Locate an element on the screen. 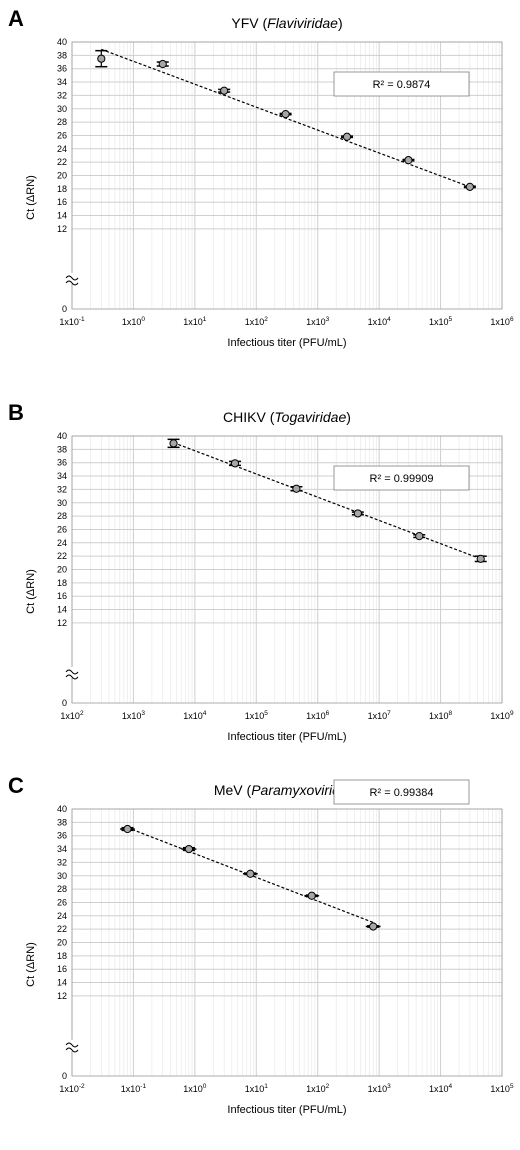 Image resolution: width=520 pixels, height=1150 pixels. x-tick-label: 1x10⁸ is located at coordinates (441, 715).